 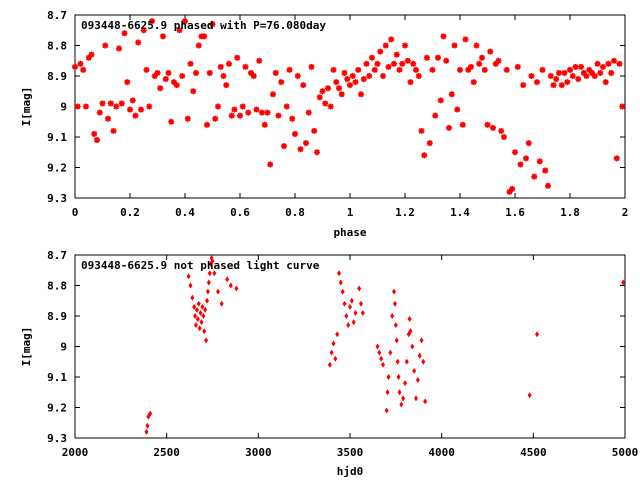 I want to click on x-axis-label: hjd0, so click(x=350, y=471).